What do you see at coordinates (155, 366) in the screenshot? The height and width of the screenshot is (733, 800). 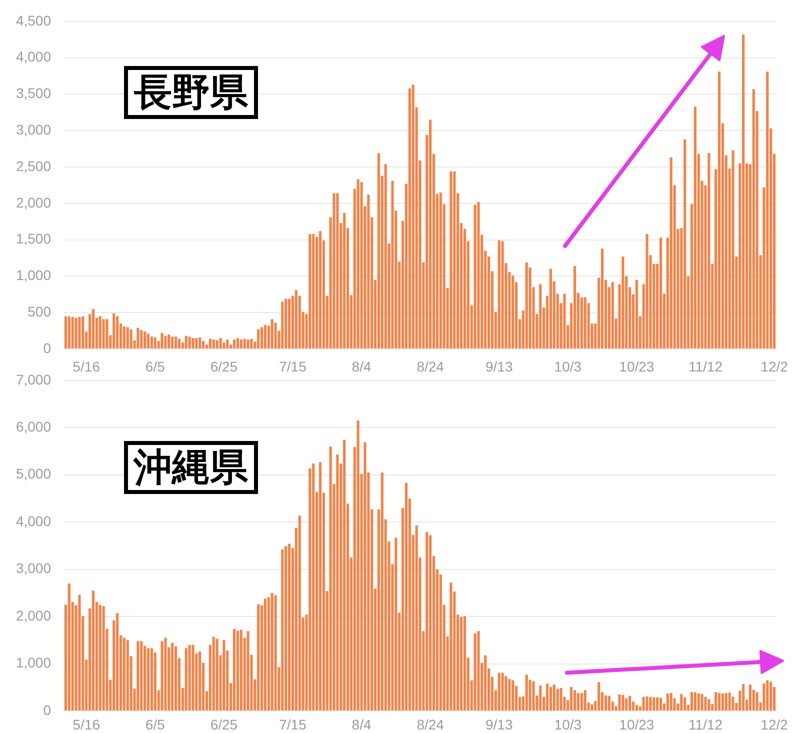 I see `x-tick-label: 6/5` at bounding box center [155, 366].